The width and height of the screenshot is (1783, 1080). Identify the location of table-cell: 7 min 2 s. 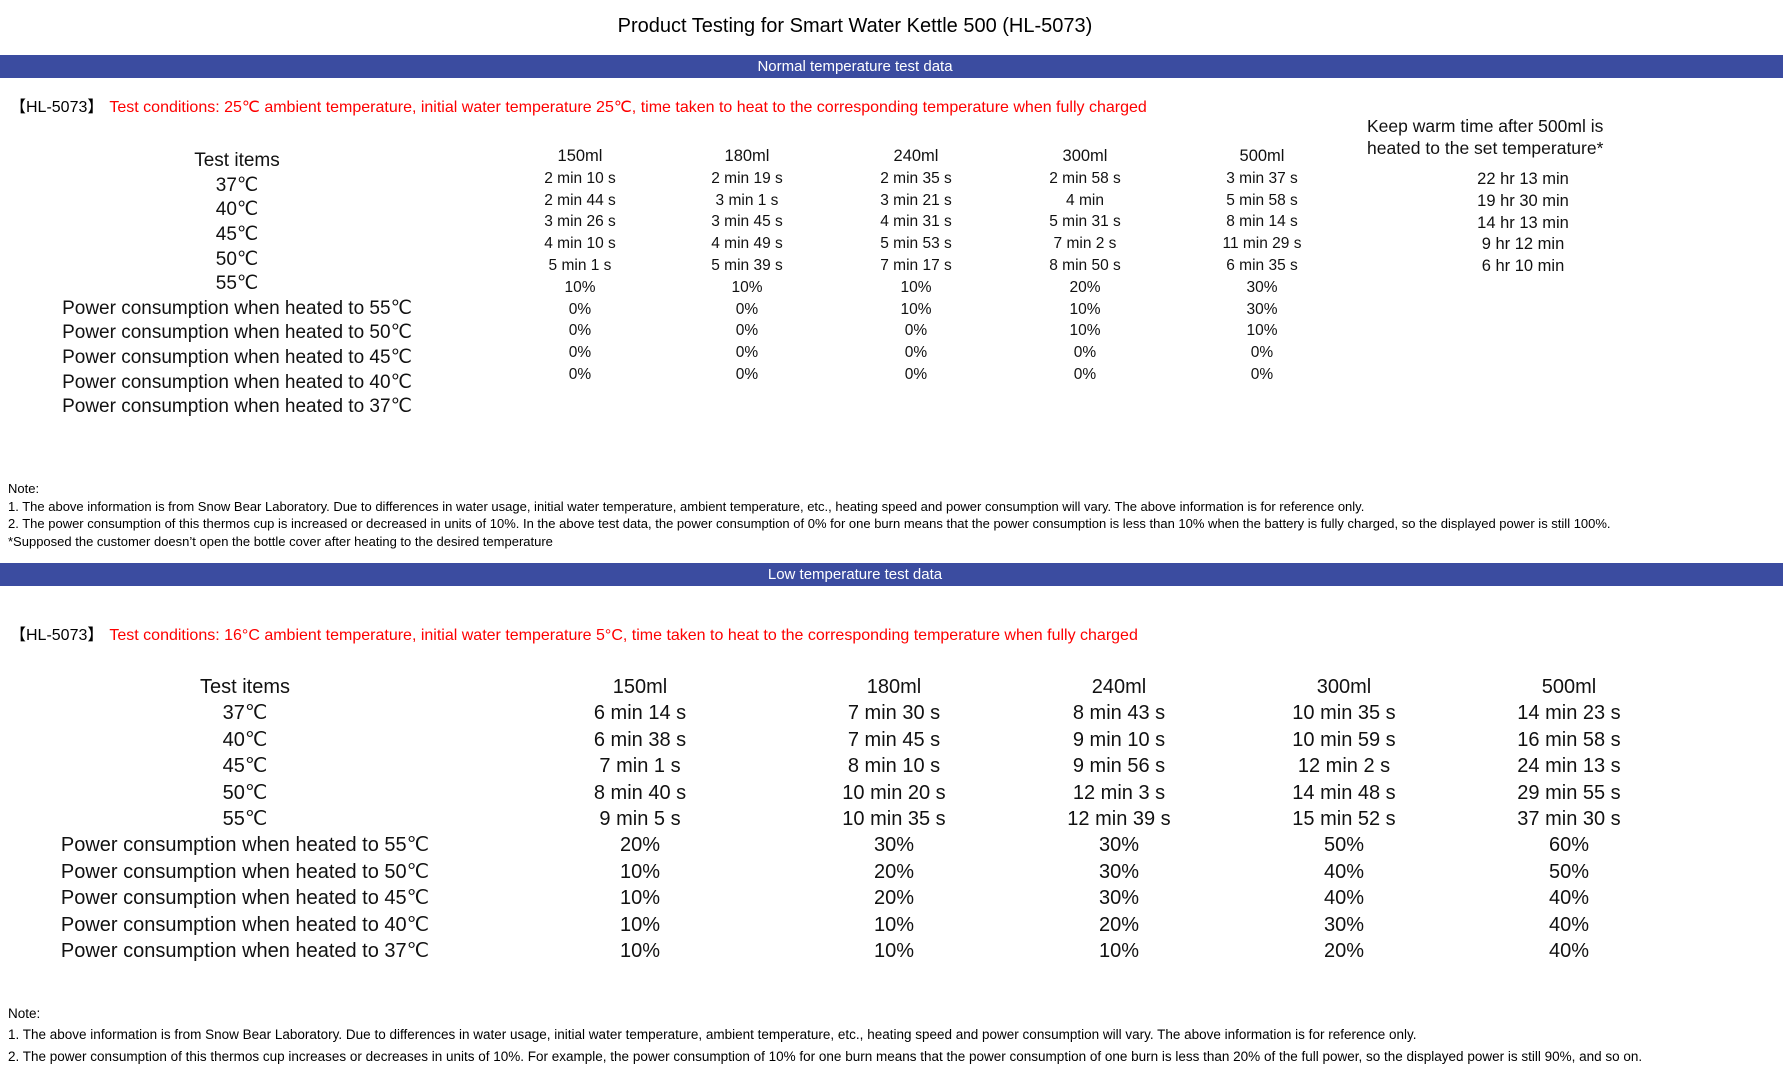
(1085, 244).